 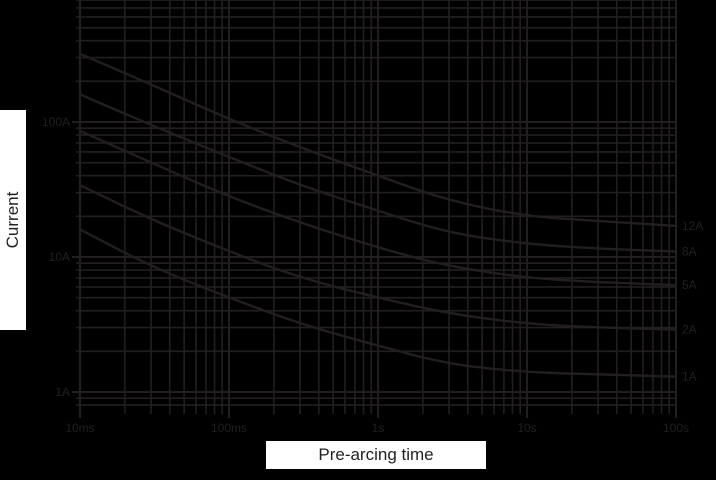 I want to click on series-labels: 12A 8A 5A 2A 1A, so click(x=692, y=301).